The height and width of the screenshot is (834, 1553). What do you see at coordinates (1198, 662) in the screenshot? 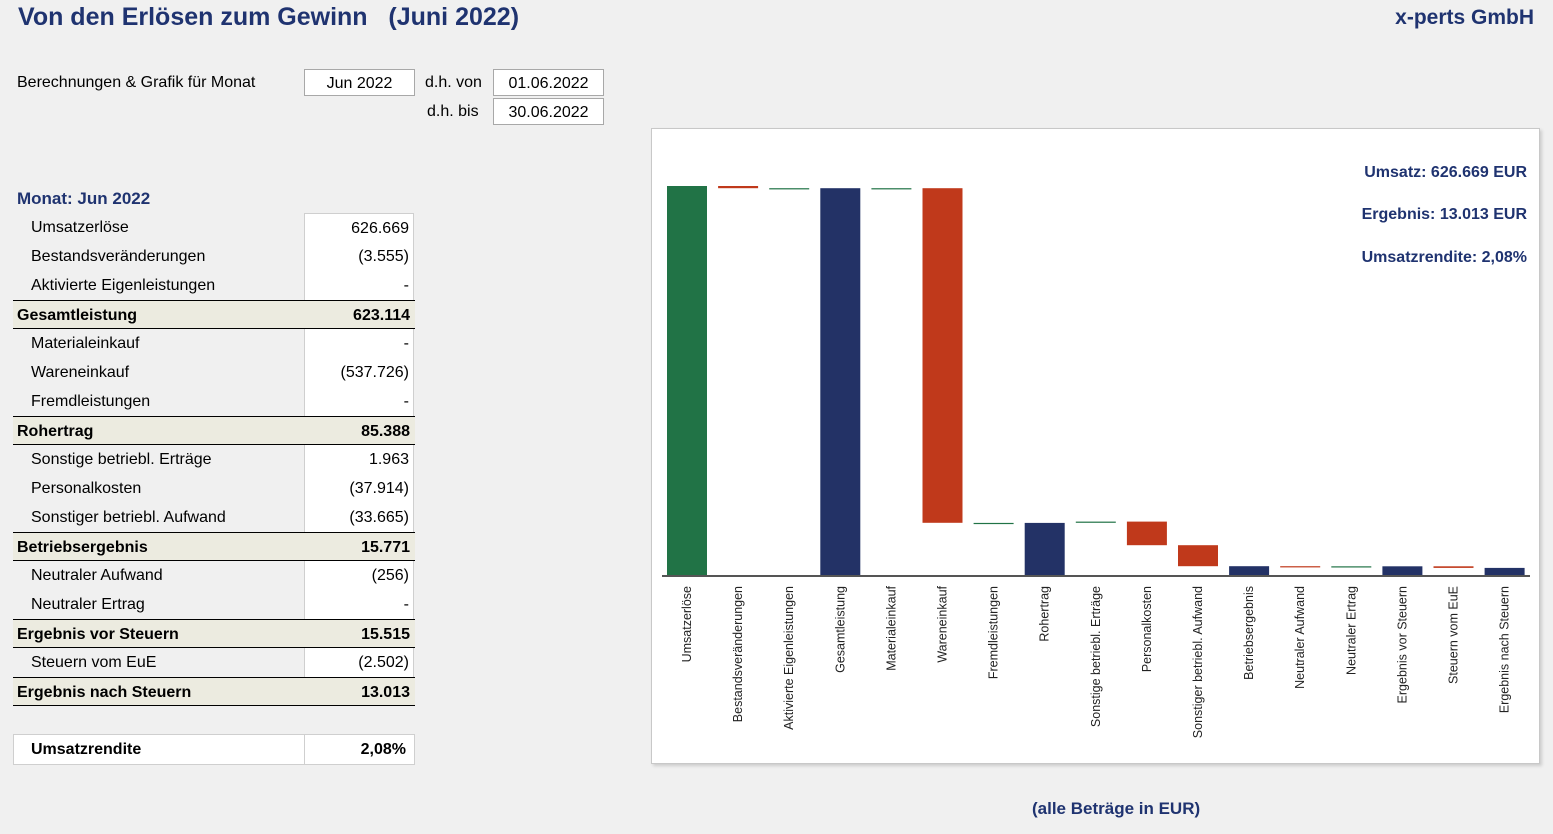
I see `category-label: Sonstiger betriebl. Aufwand` at bounding box center [1198, 662].